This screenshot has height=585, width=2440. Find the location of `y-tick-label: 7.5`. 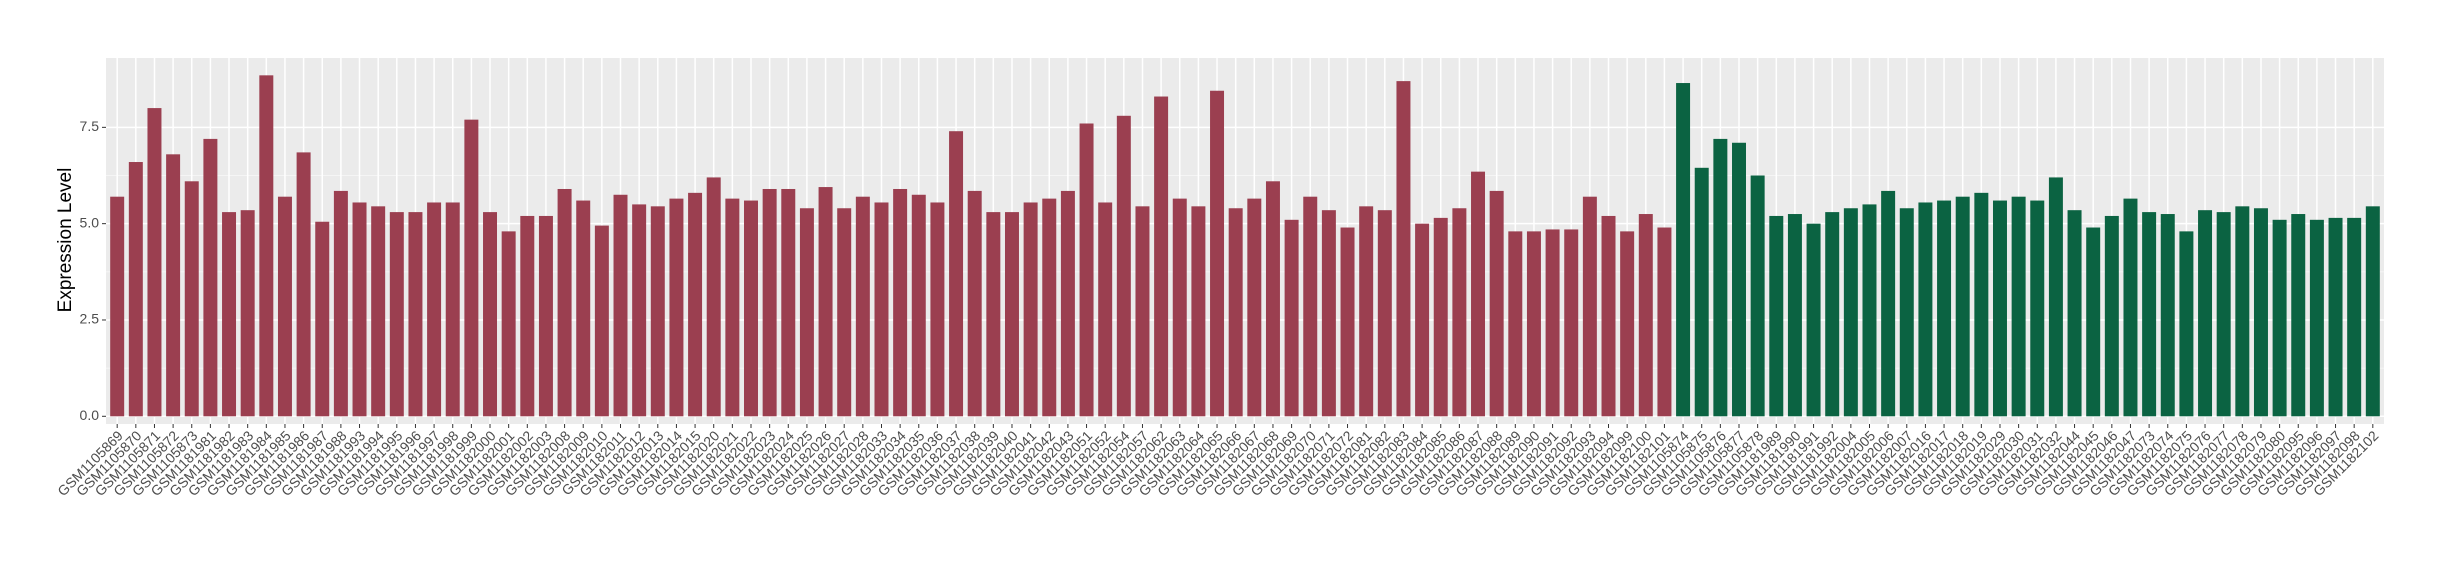

y-tick-label: 7.5 is located at coordinates (90, 126).